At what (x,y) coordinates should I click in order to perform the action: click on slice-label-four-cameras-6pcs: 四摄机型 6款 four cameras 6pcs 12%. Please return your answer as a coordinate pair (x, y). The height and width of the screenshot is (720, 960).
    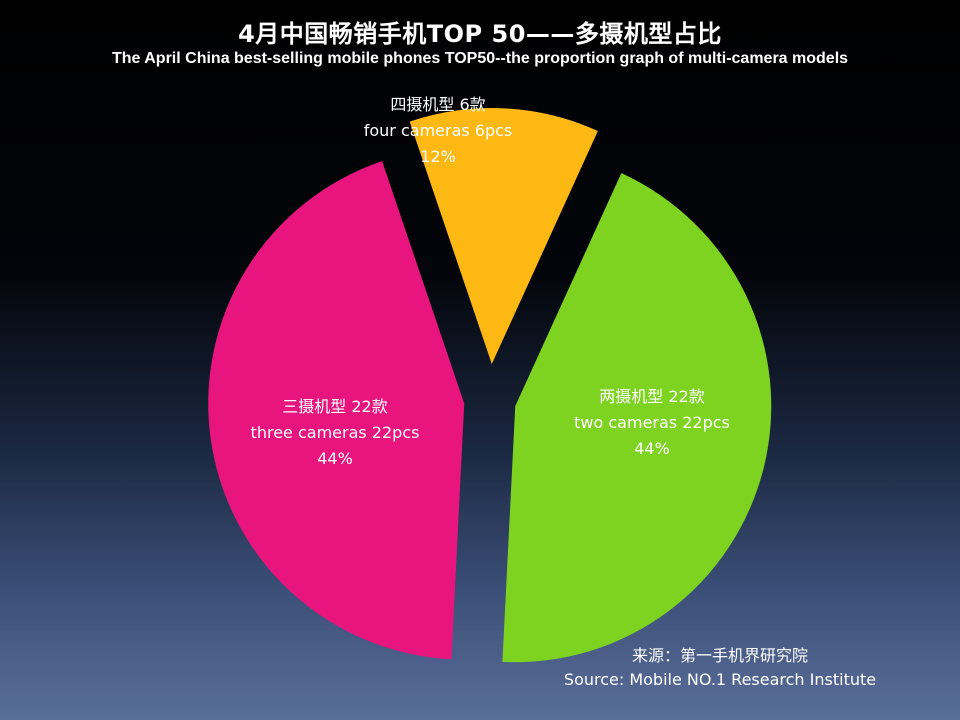
    Looking at the image, I should click on (438, 131).